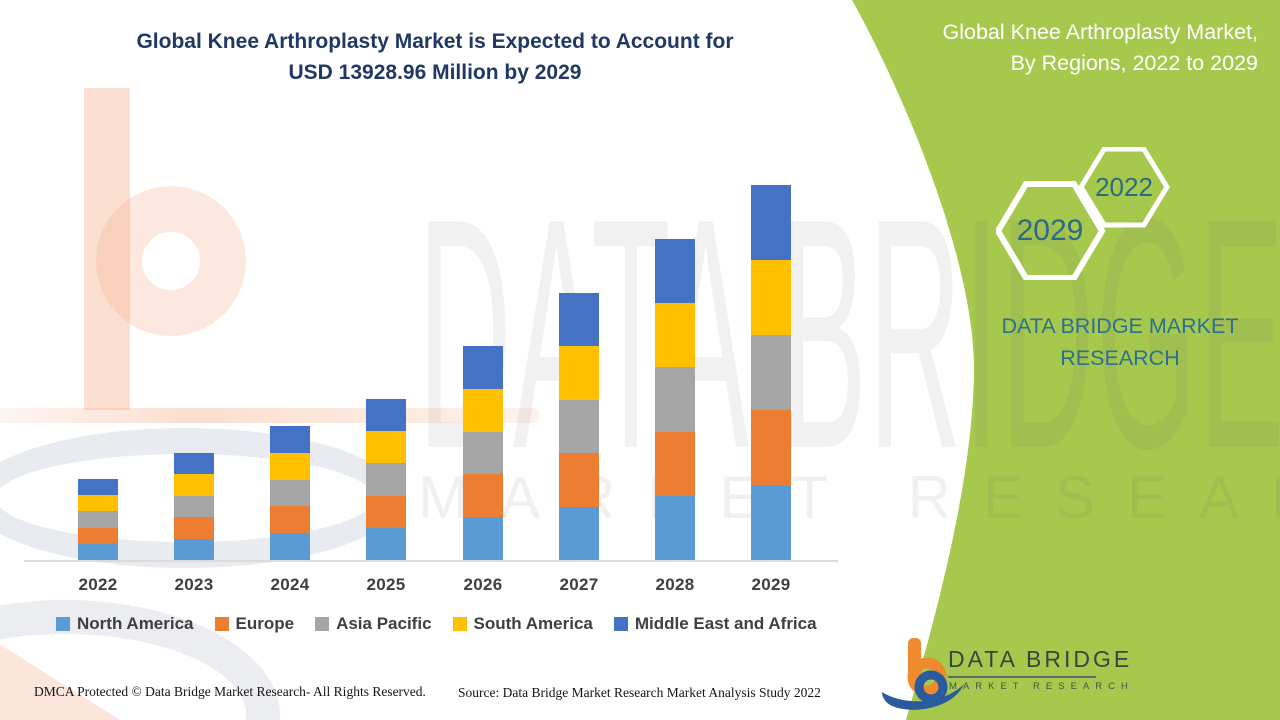  I want to click on year-hexagons, so click(1083, 213).